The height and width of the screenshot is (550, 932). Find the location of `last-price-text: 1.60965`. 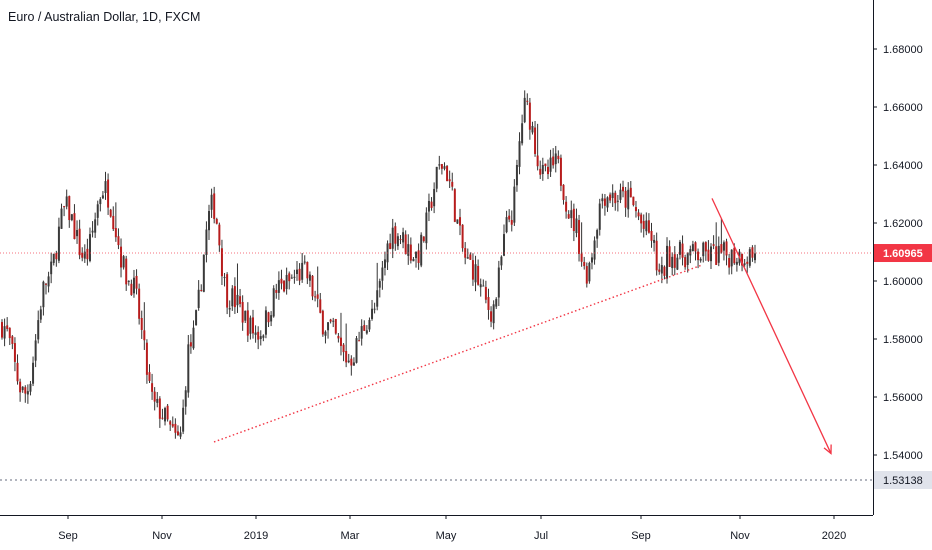

last-price-text: 1.60965 is located at coordinates (903, 254).